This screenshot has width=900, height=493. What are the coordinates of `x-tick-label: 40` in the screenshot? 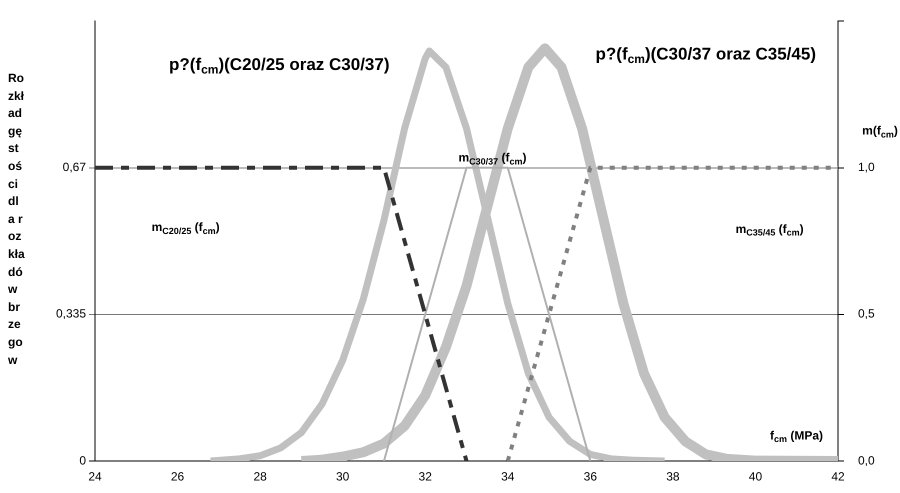 It's located at (755, 477).